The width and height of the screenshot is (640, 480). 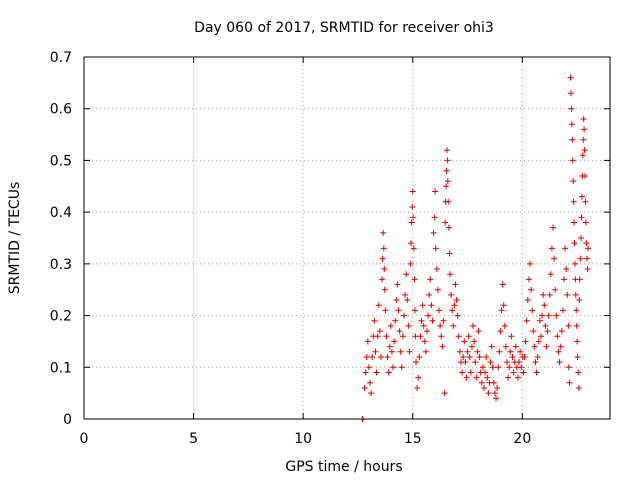 I want to click on x-tick-label: 5, so click(x=193, y=439).